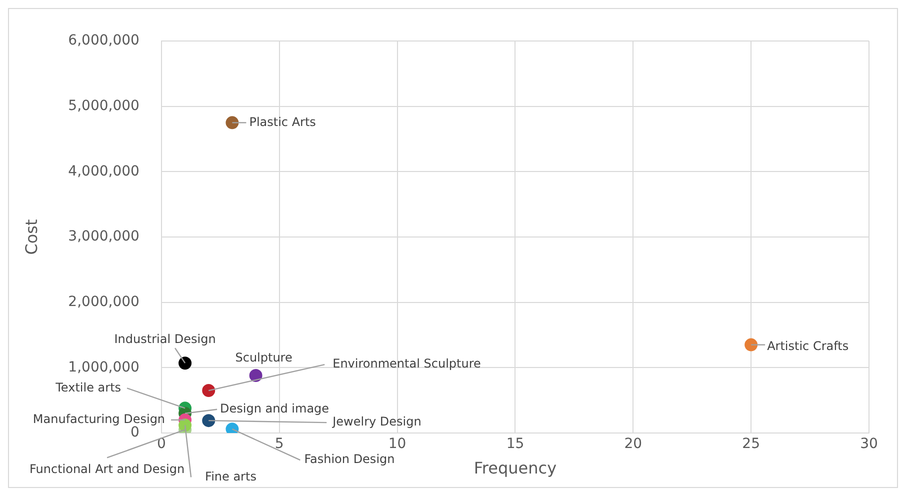  Describe the element at coordinates (104, 171) in the screenshot. I see `y-tick-label: 4,000,000` at that location.